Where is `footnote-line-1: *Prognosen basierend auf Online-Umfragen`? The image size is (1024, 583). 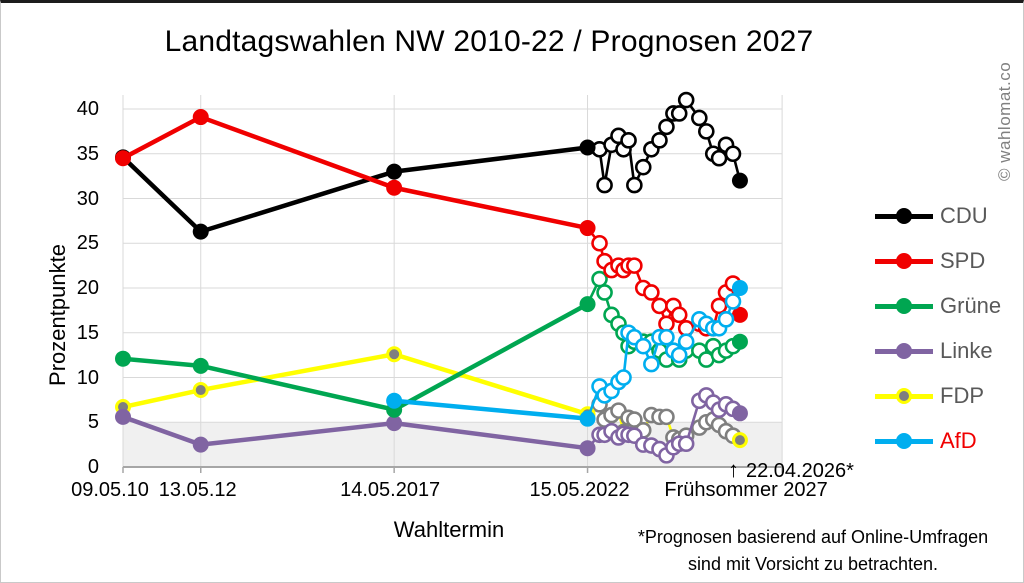
footnote-line-1: *Prognosen basierend auf Online-Umfragen is located at coordinates (813, 537).